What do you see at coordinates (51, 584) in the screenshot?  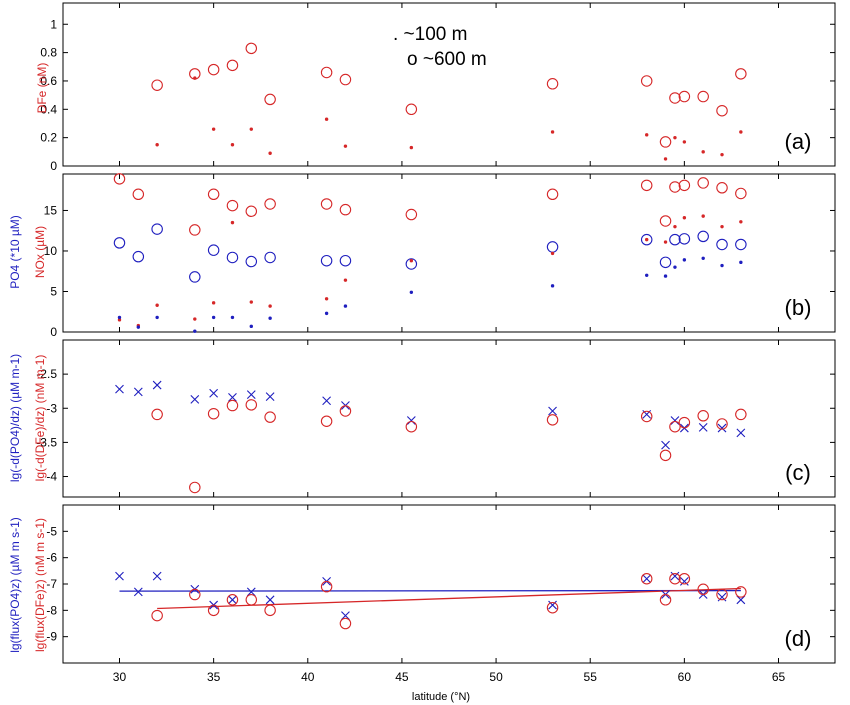 I see `y-tick-label: -7` at bounding box center [51, 584].